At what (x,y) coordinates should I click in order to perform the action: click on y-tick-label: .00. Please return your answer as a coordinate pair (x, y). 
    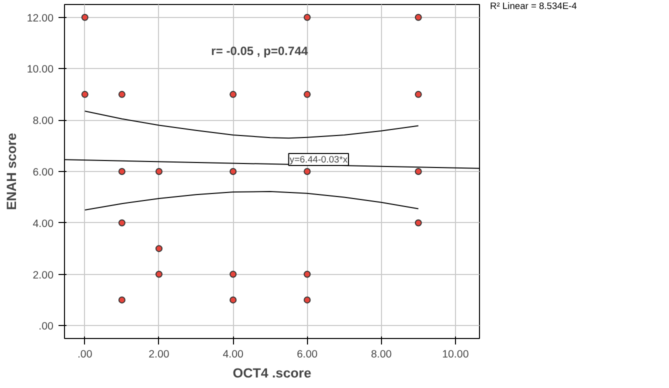
    Looking at the image, I should click on (46, 326).